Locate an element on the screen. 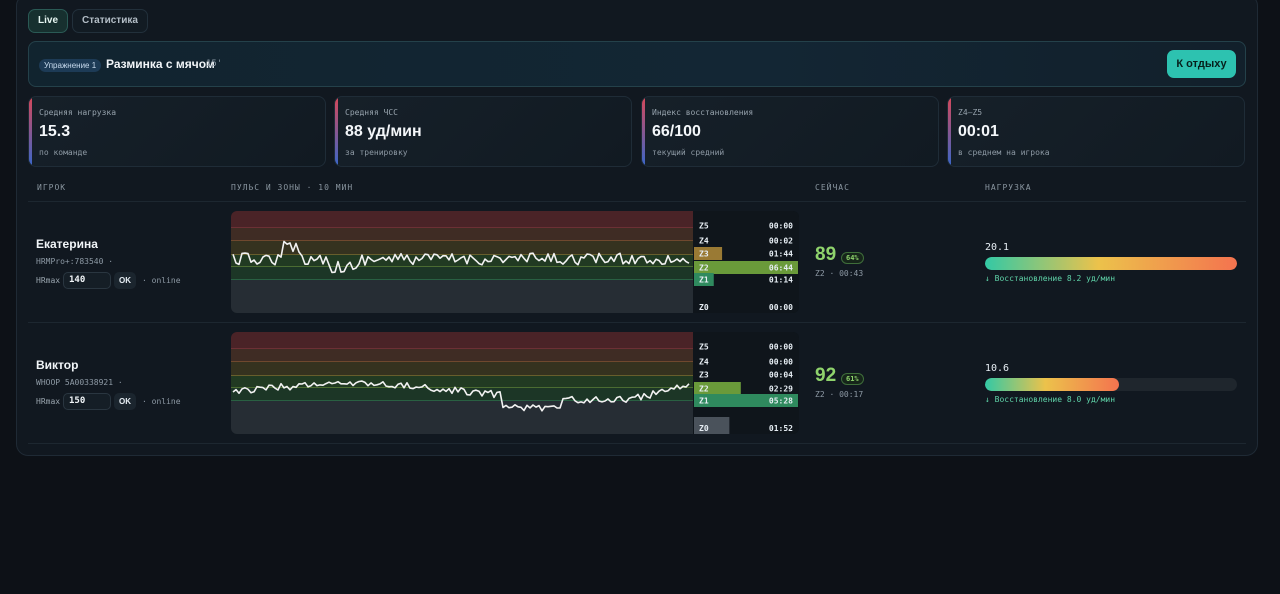 This screenshot has width=1280, height=594. current-zone-time: Z2 · 00:43 is located at coordinates (839, 273).